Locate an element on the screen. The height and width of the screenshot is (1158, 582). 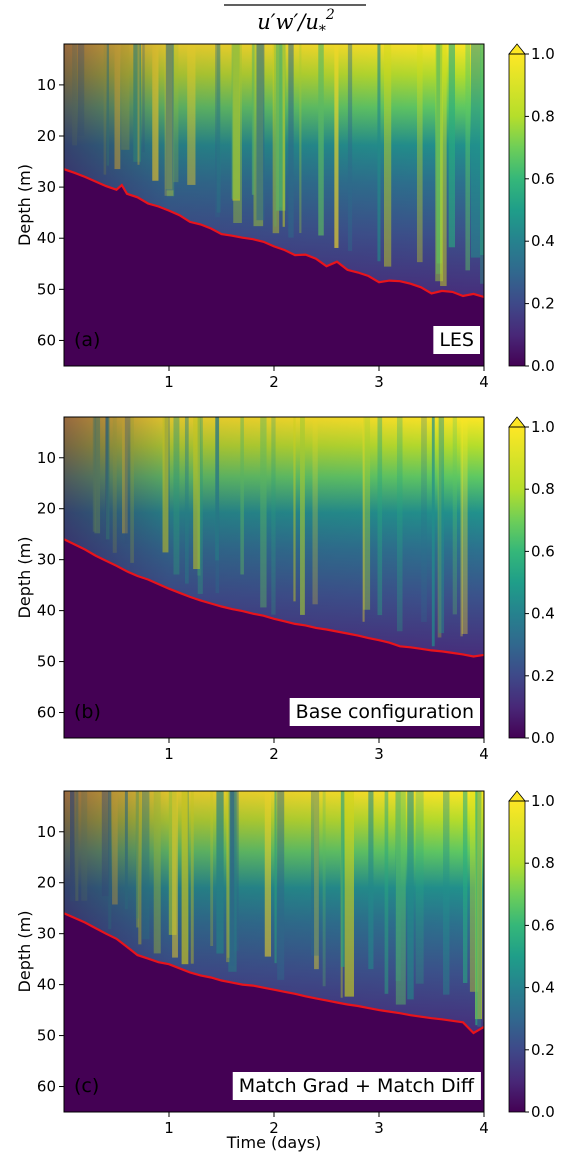
figure-title: u′w′/u*2 is located at coordinates (295, 21).